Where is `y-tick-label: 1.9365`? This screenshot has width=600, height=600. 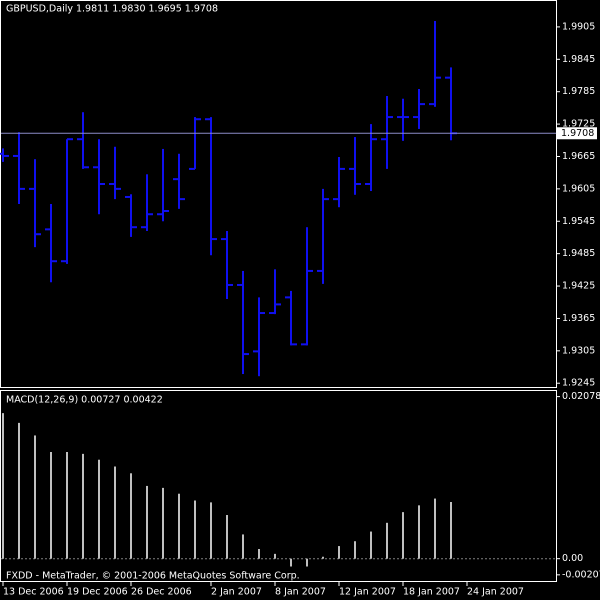 y-tick-label: 1.9365 is located at coordinates (578, 318).